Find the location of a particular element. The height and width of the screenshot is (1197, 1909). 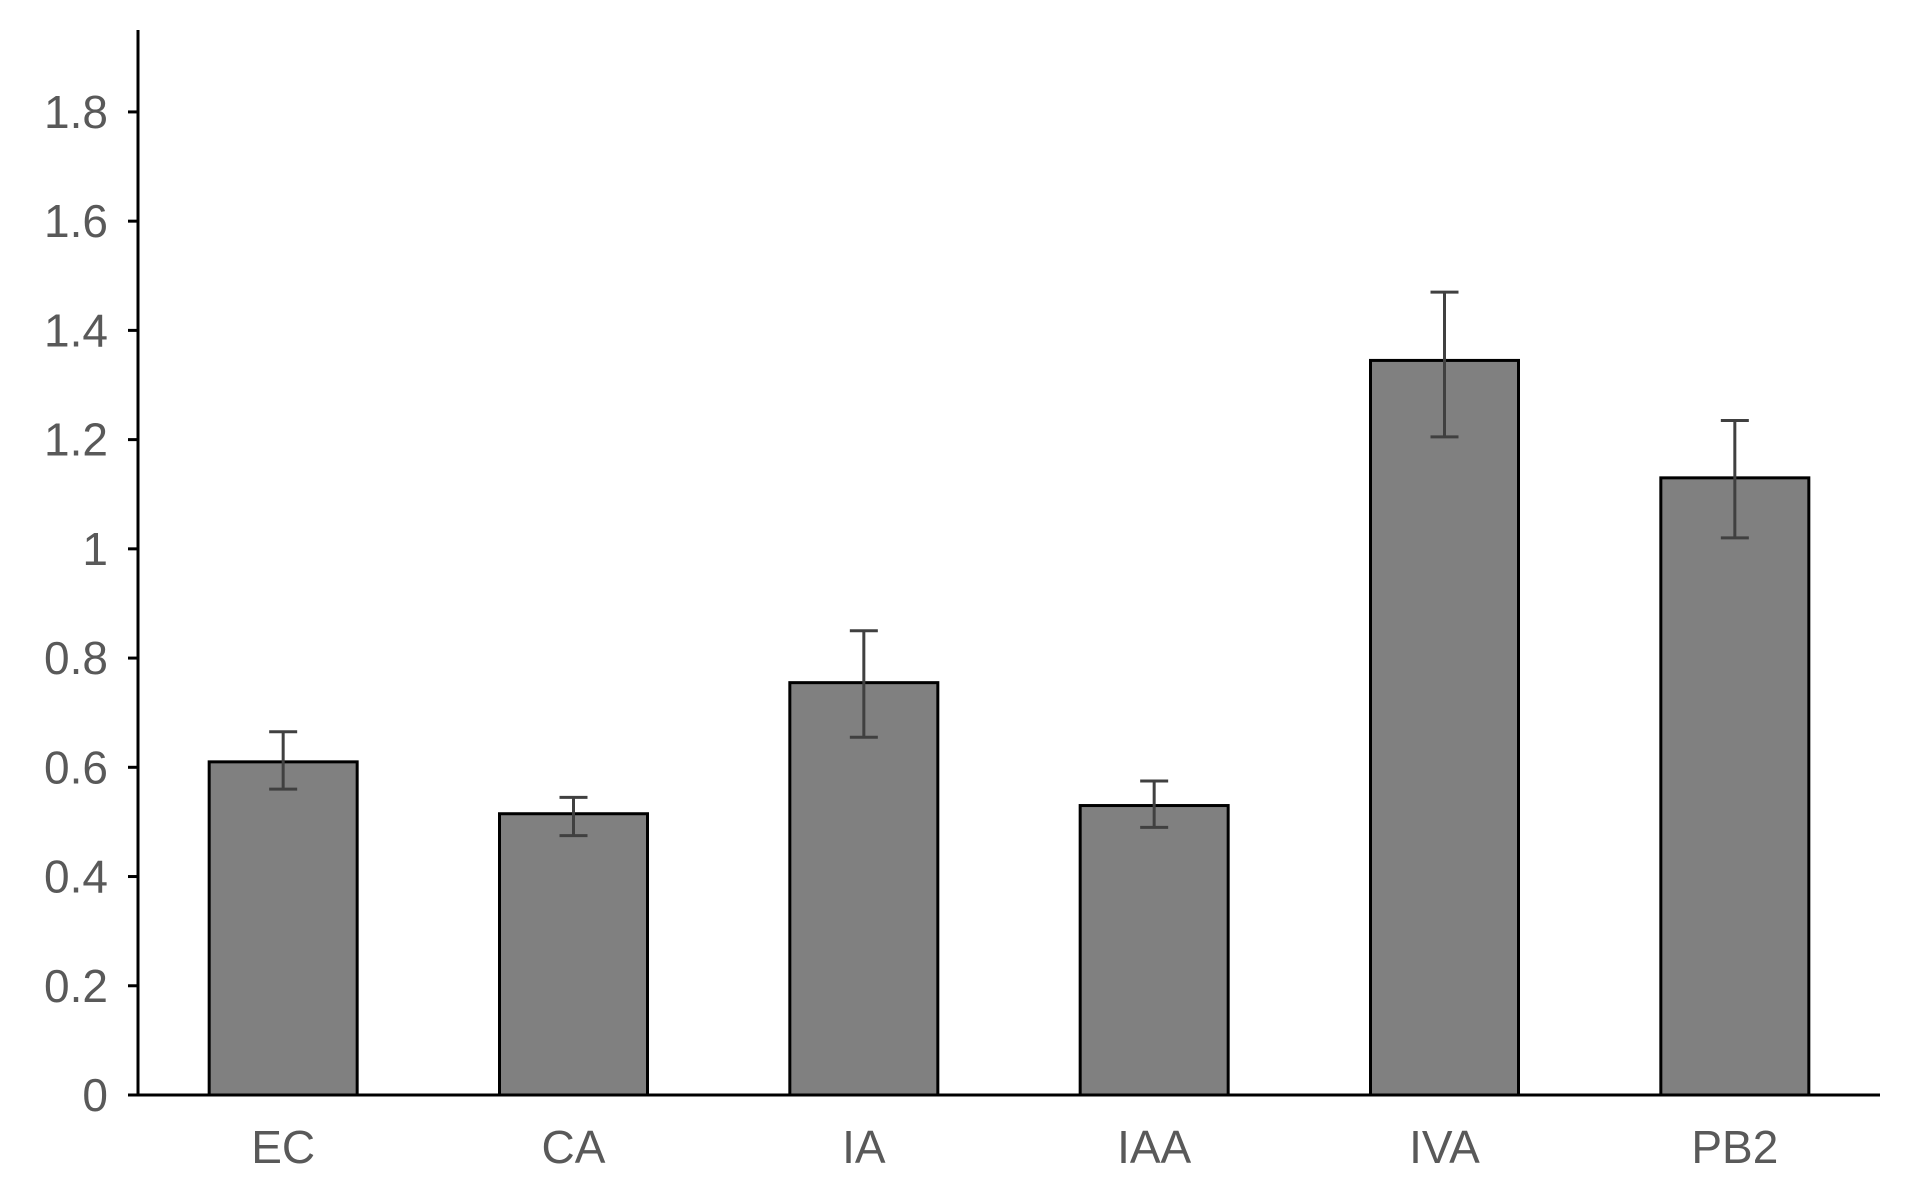

x-tick-label-ec: EC is located at coordinates (283, 1147).